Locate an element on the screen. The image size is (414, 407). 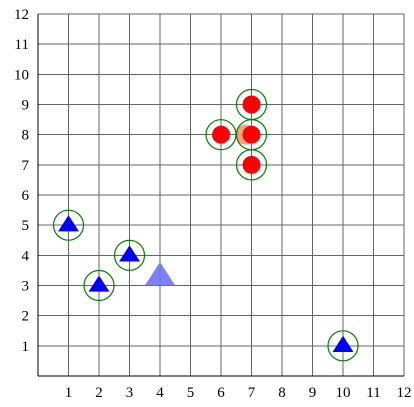
x-tick-label: 5 is located at coordinates (191, 393).